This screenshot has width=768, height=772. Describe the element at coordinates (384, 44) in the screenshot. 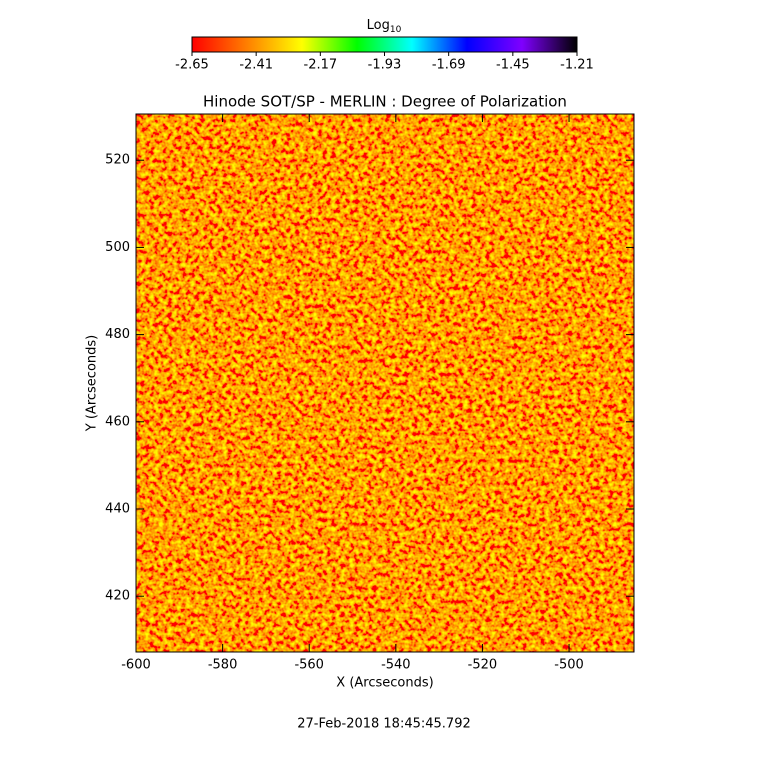

I see `colorbar` at that location.